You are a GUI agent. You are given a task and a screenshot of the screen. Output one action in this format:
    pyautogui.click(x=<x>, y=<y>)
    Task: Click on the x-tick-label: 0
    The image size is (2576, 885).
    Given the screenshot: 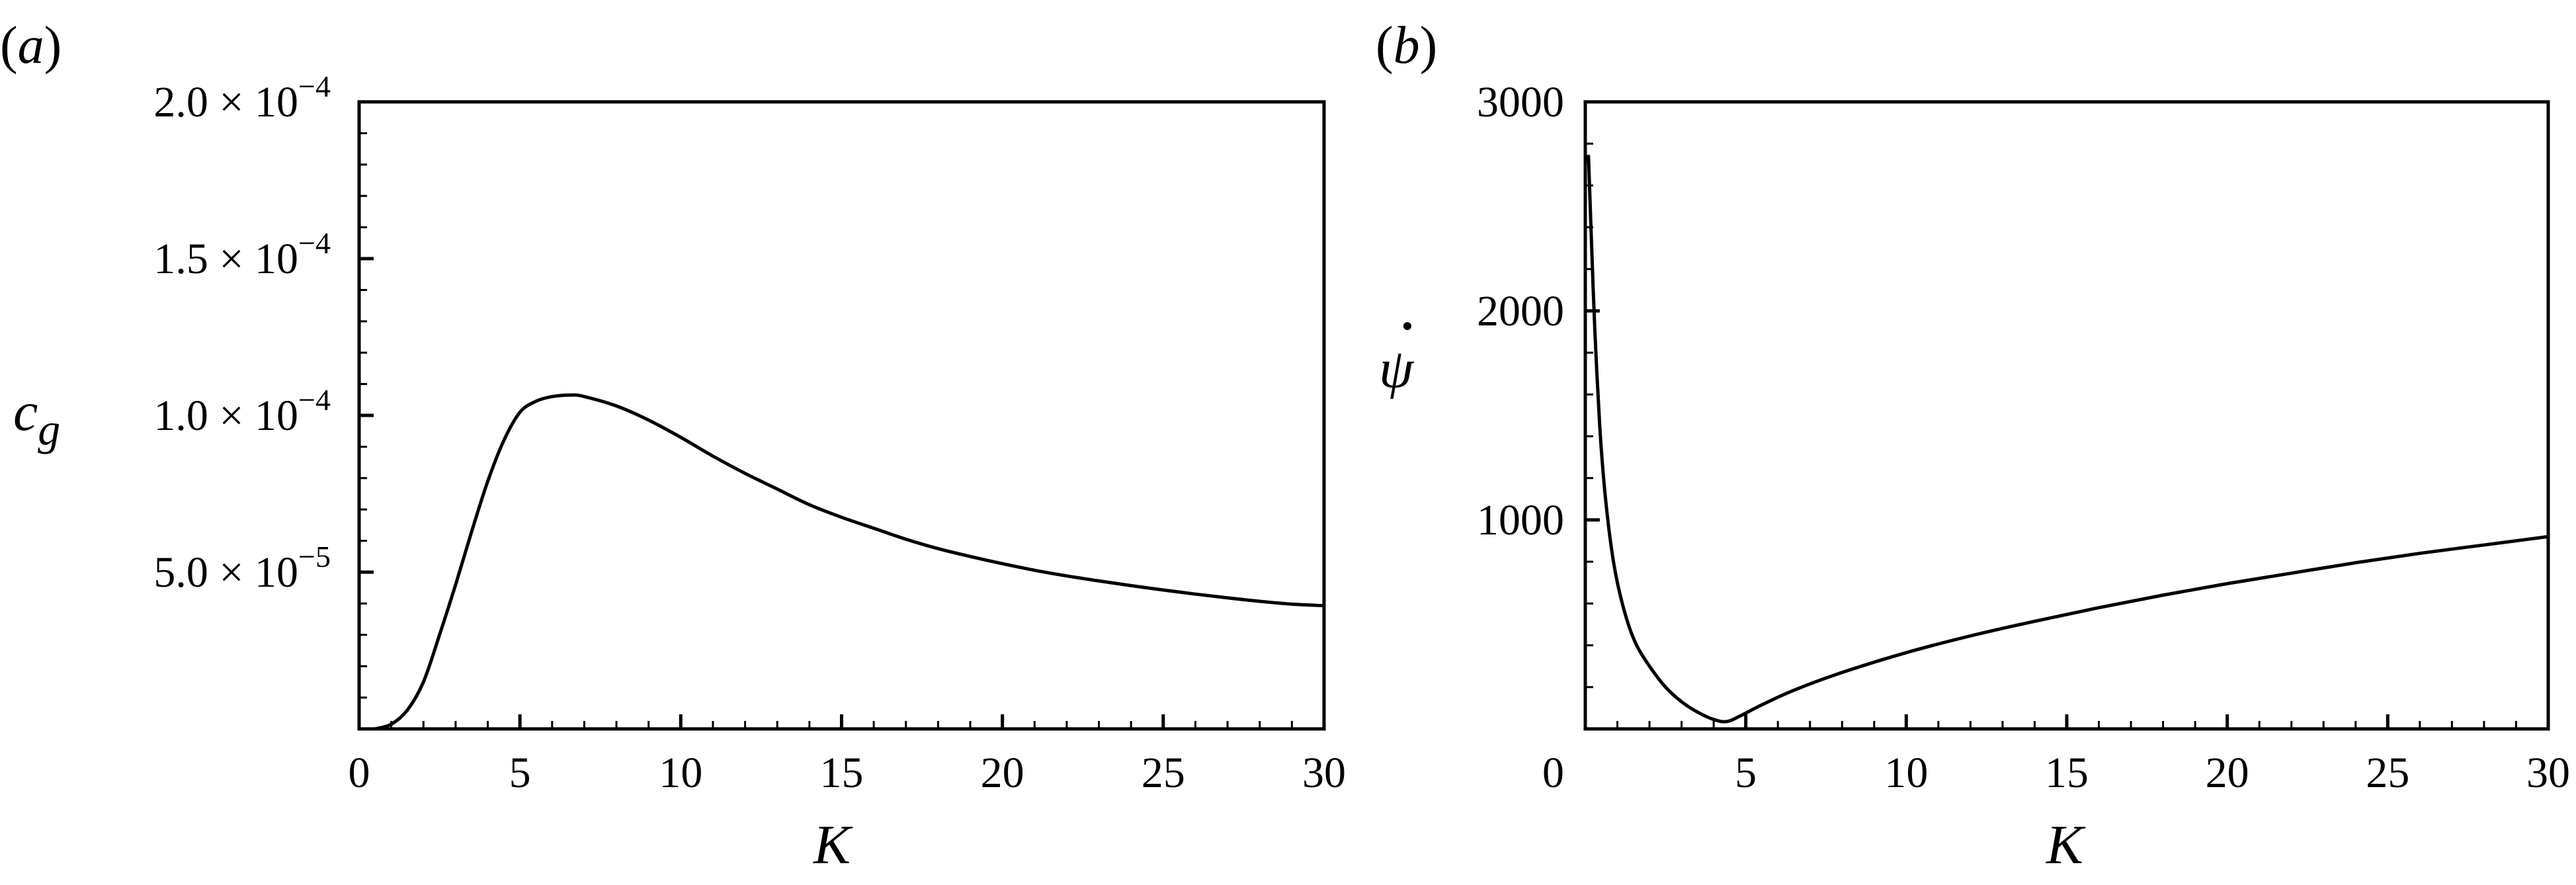 What is the action you would take?
    pyautogui.click(x=359, y=773)
    